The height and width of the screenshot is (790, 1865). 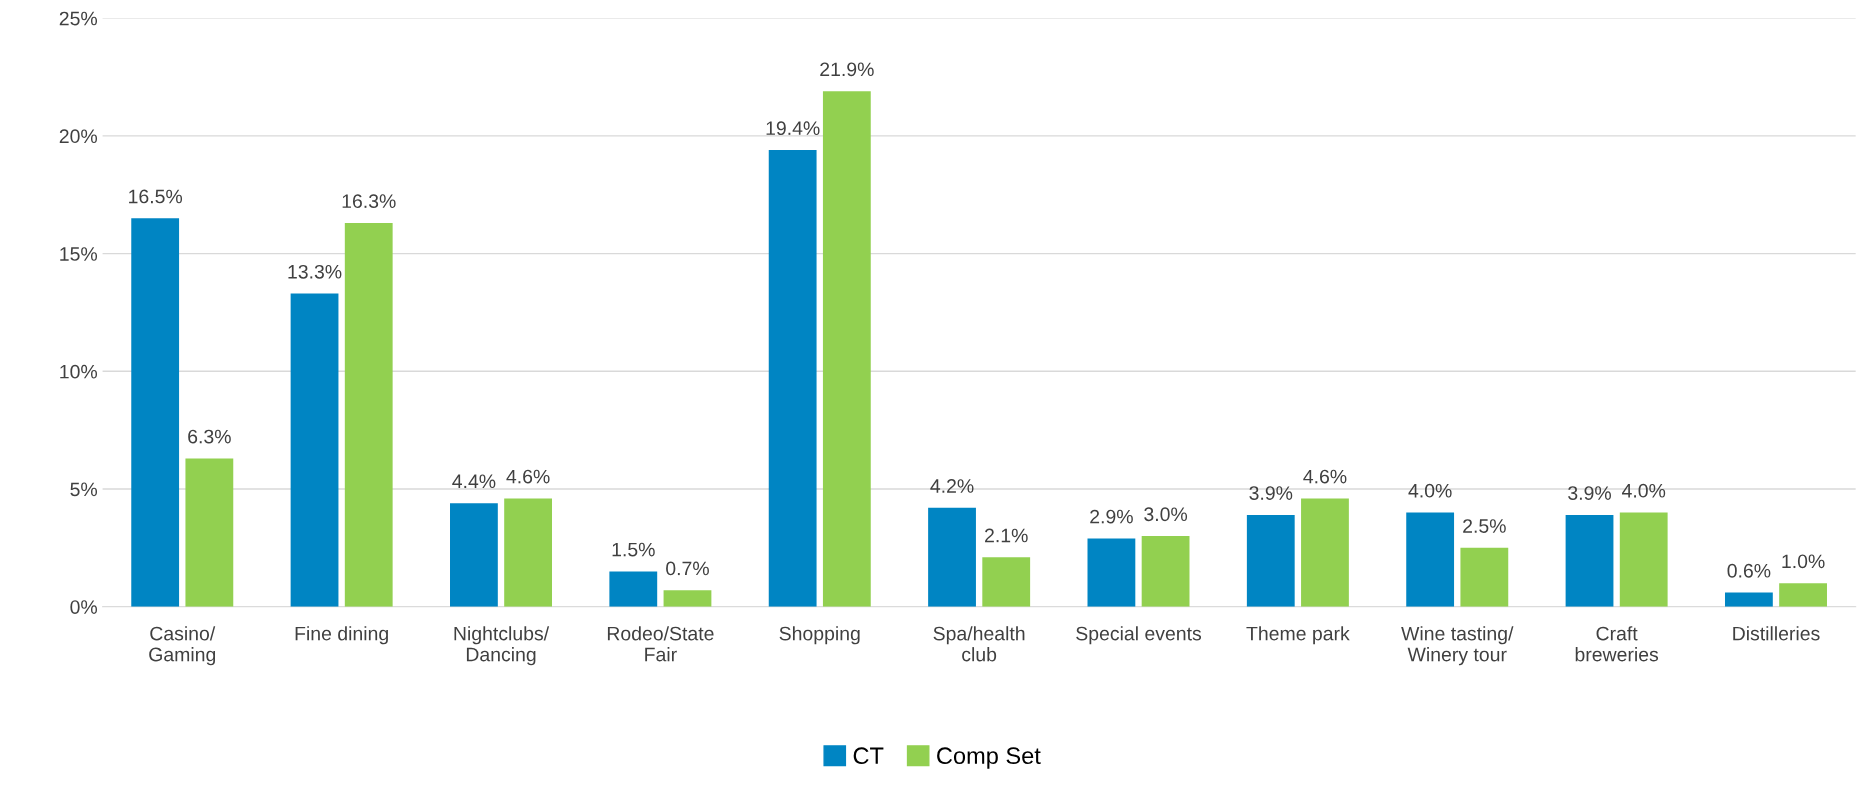 I want to click on x-tick-label: Theme park, so click(x=1298, y=635).